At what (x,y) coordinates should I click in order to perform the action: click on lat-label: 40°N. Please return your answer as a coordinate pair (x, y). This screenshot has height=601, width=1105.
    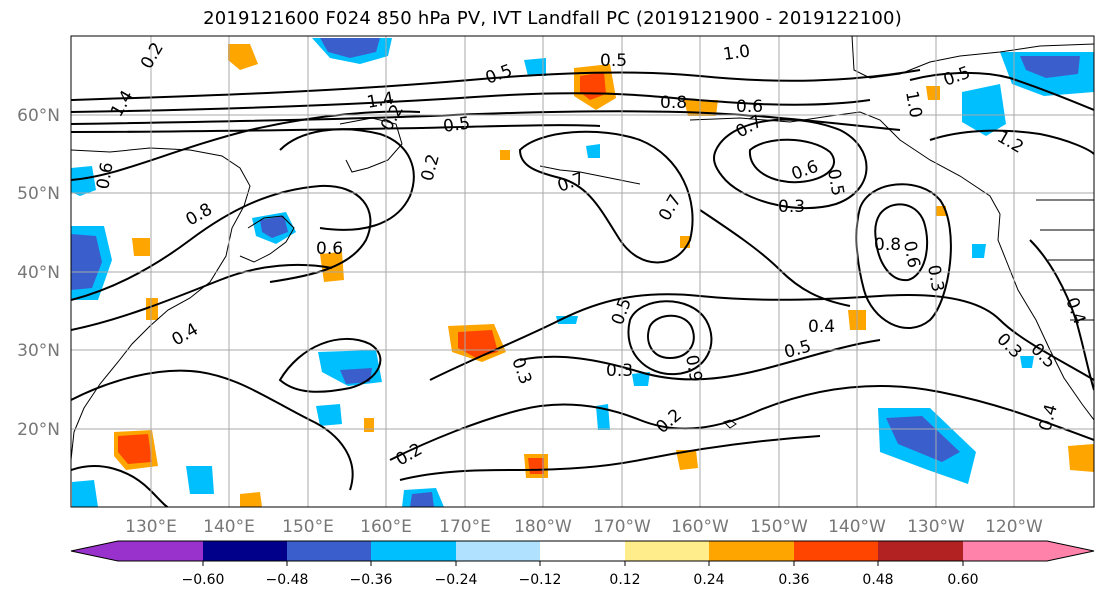
    Looking at the image, I should click on (38, 273).